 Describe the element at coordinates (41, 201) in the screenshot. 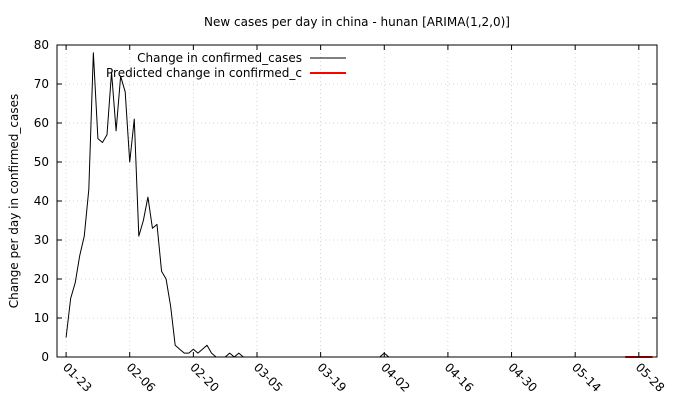

I see `y-tick-label: 40` at that location.